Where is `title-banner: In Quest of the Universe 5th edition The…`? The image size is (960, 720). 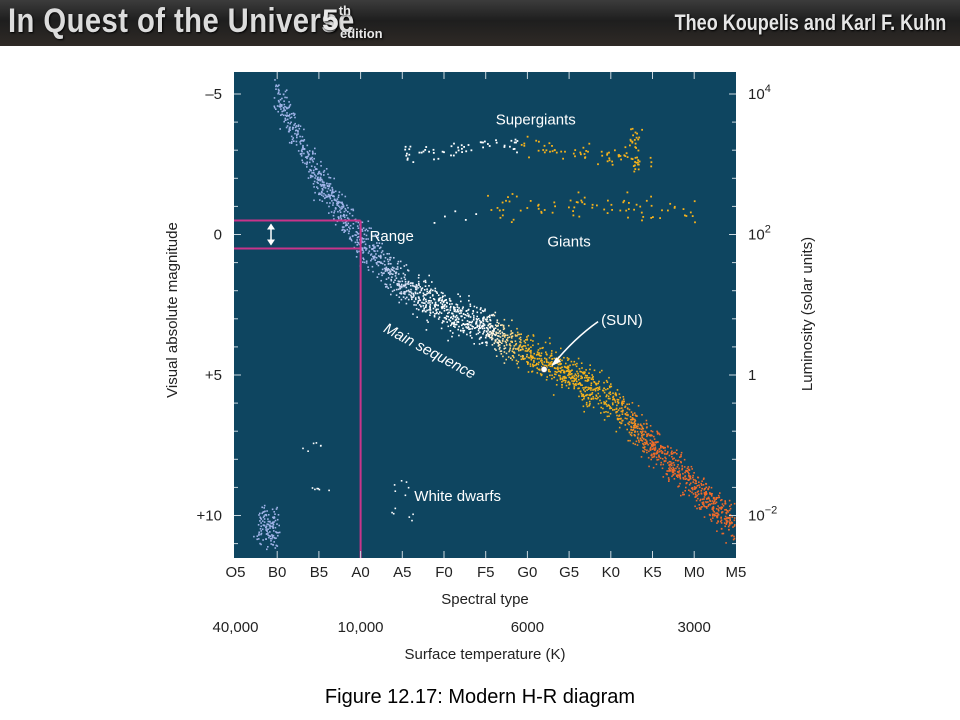
title-banner: In Quest of the Universe 5th edition The… is located at coordinates (480, 23).